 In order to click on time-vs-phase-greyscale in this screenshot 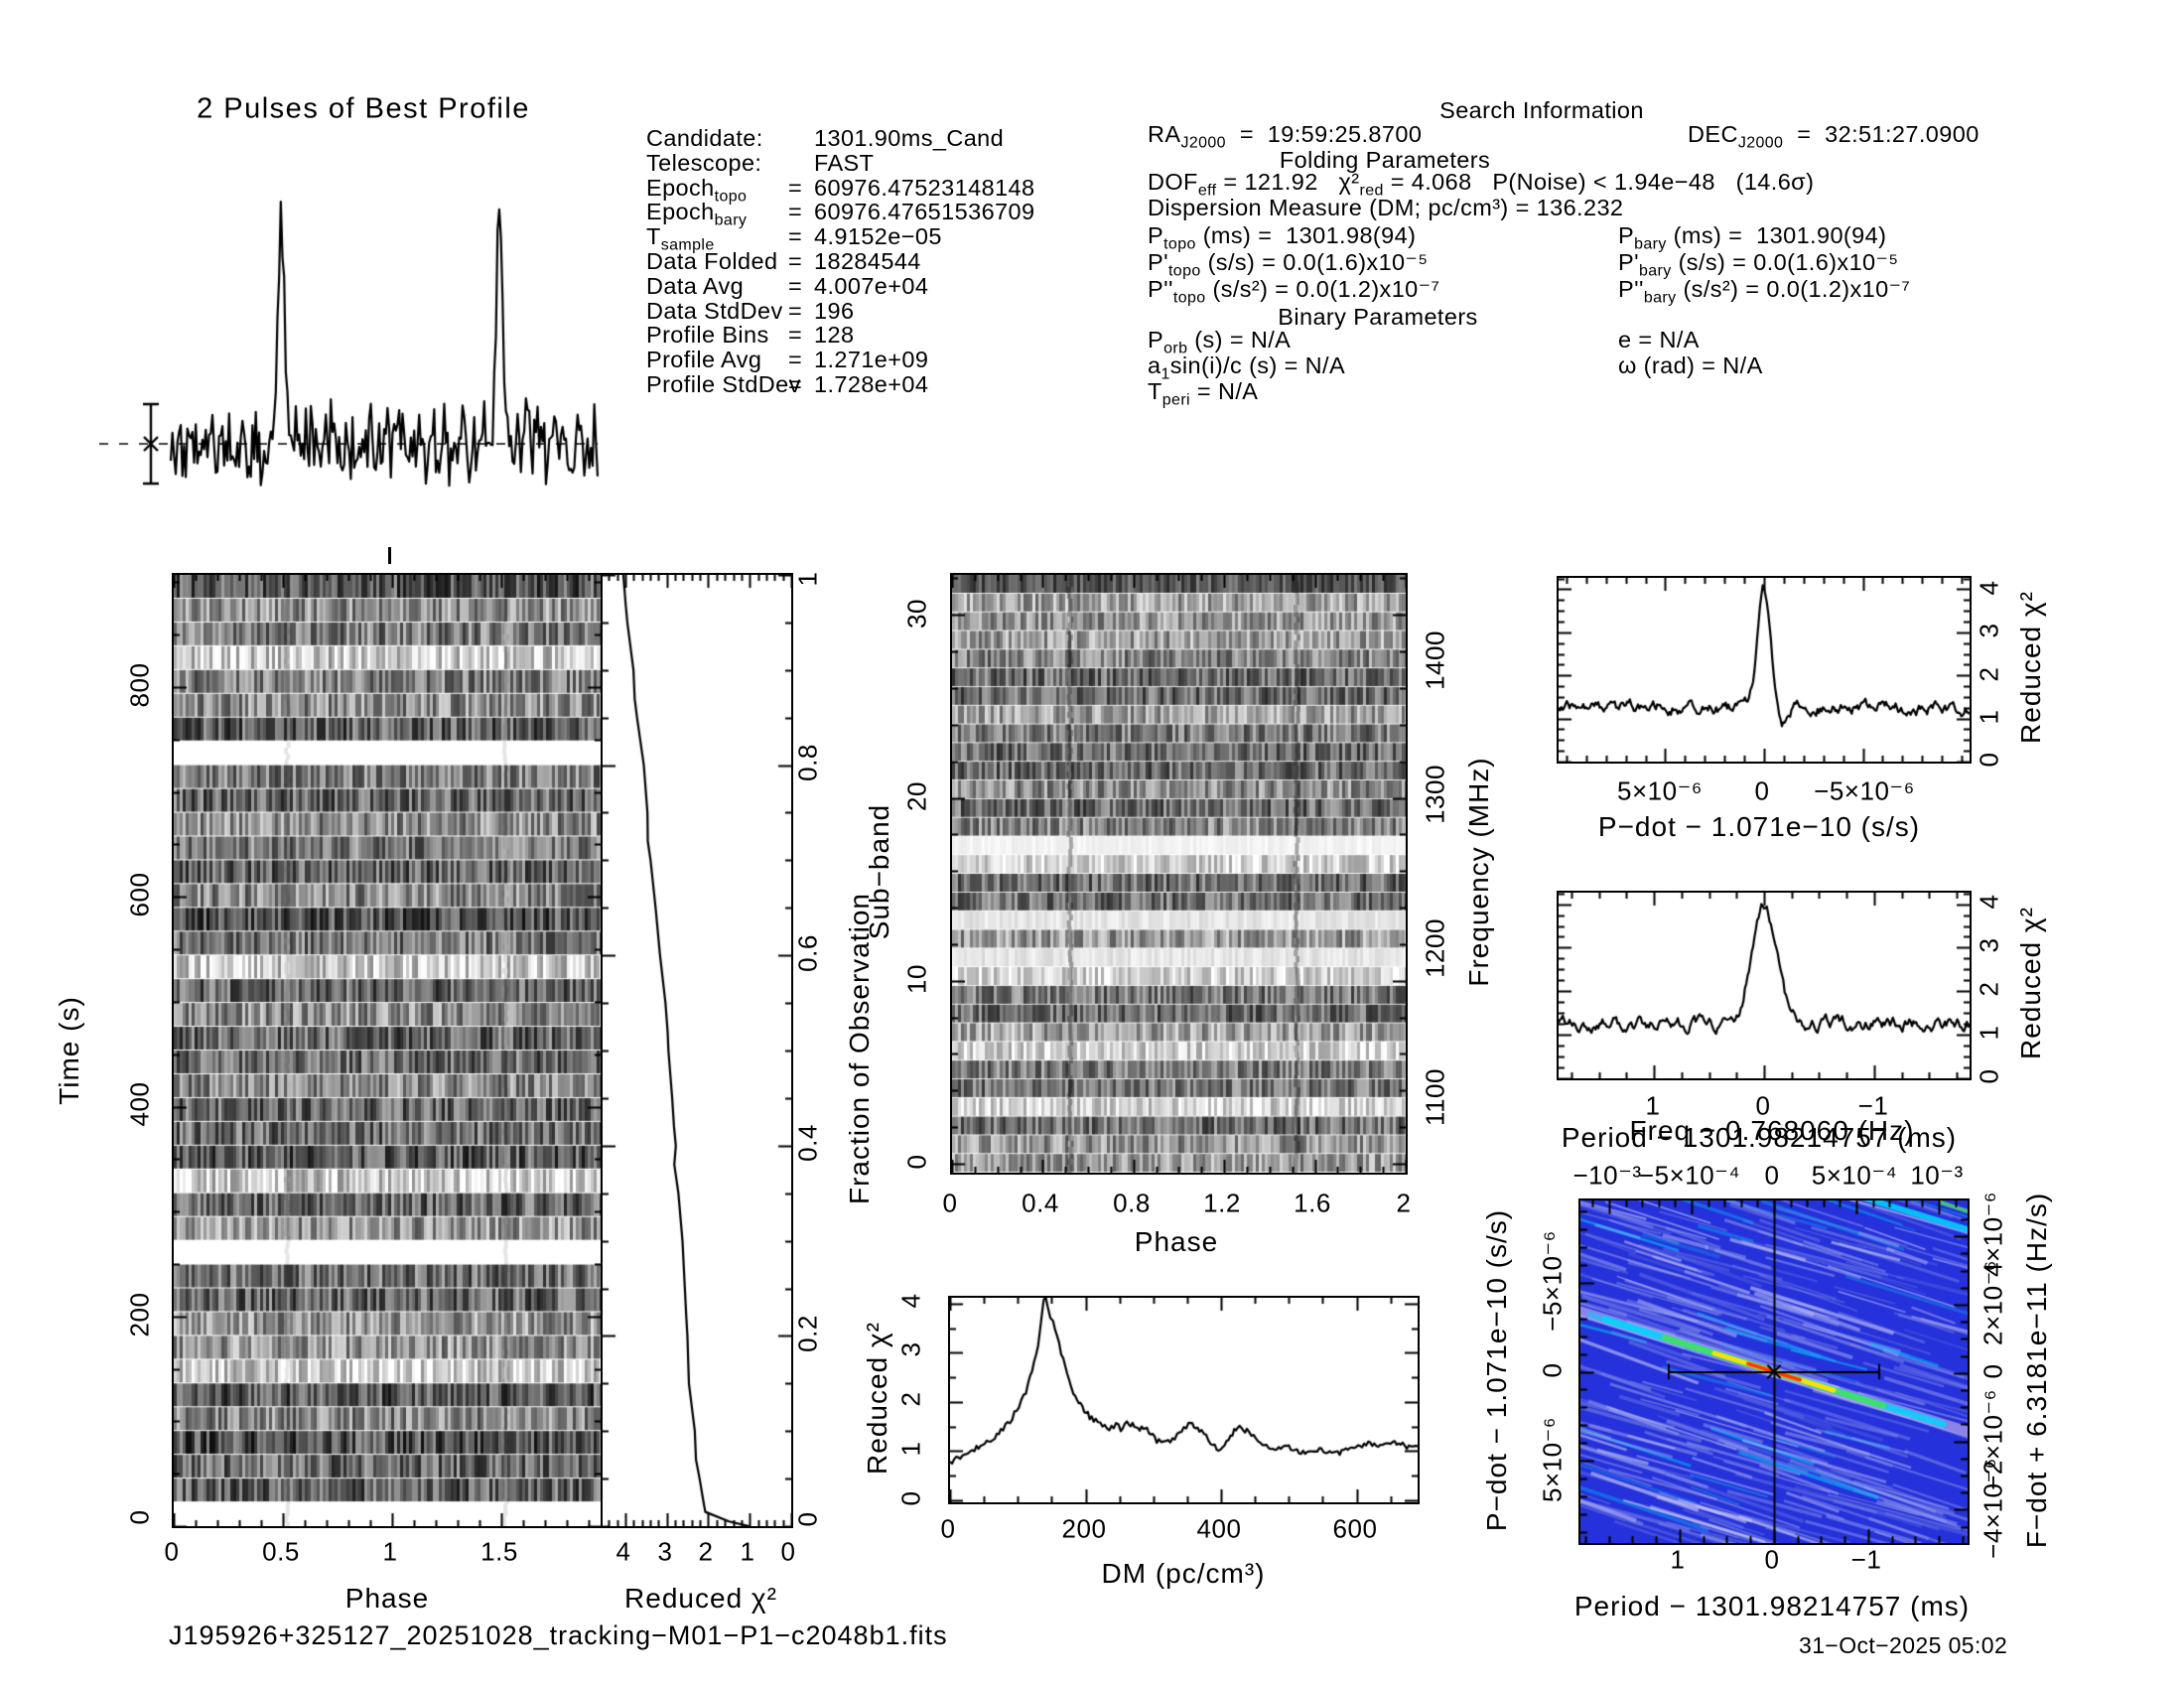, I will do `click(387, 1050)`.